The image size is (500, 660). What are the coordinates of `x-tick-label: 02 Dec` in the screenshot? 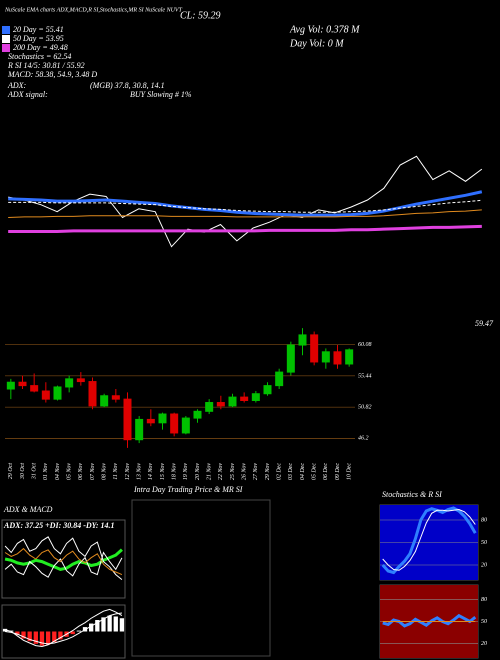 It's located at (280, 471).